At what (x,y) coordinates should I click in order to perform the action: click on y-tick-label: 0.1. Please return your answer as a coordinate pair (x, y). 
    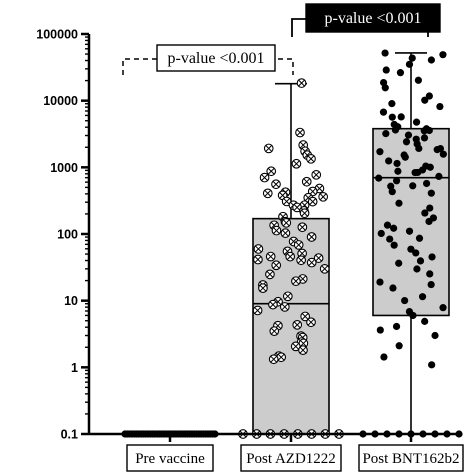
    Looking at the image, I should click on (69, 435).